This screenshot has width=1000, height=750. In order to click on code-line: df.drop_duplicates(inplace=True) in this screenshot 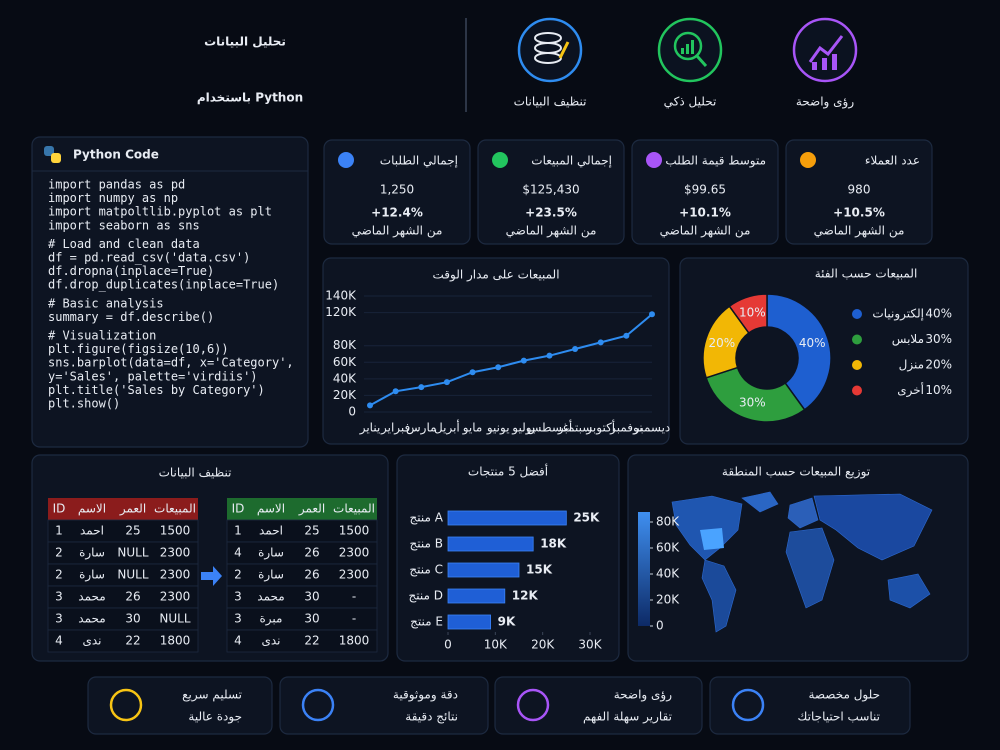, I will do `click(163, 285)`.